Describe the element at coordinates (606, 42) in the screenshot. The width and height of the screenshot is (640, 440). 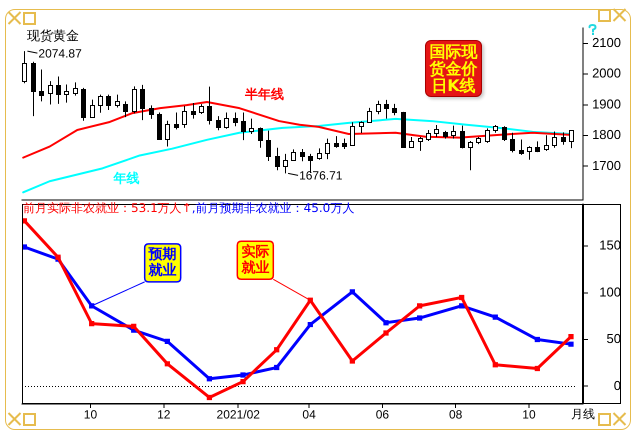
I see `y-tick-label: 2100` at that location.